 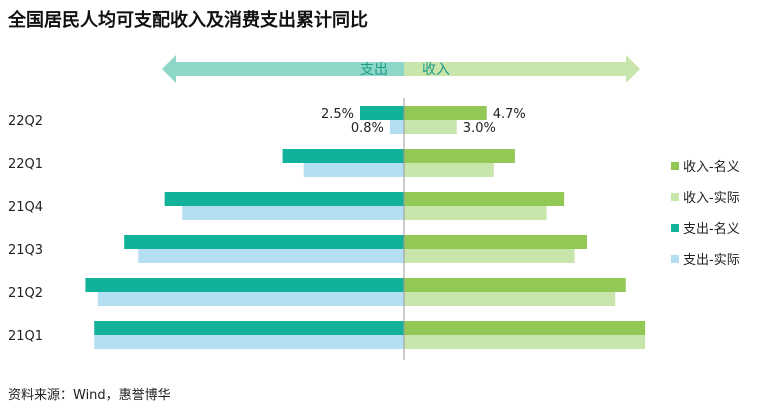 I want to click on category-label-22Q1: 22Q1, so click(x=25, y=164).